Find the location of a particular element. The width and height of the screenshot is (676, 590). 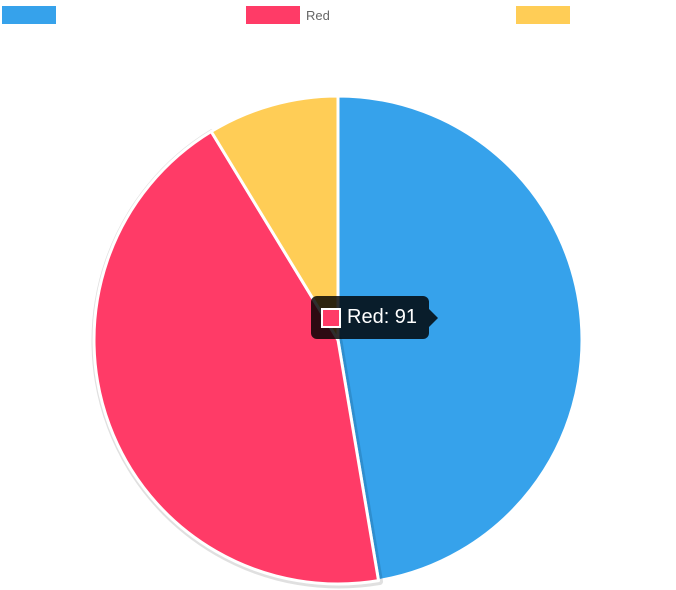

tooltip-text: Red: 91 is located at coordinates (382, 317).